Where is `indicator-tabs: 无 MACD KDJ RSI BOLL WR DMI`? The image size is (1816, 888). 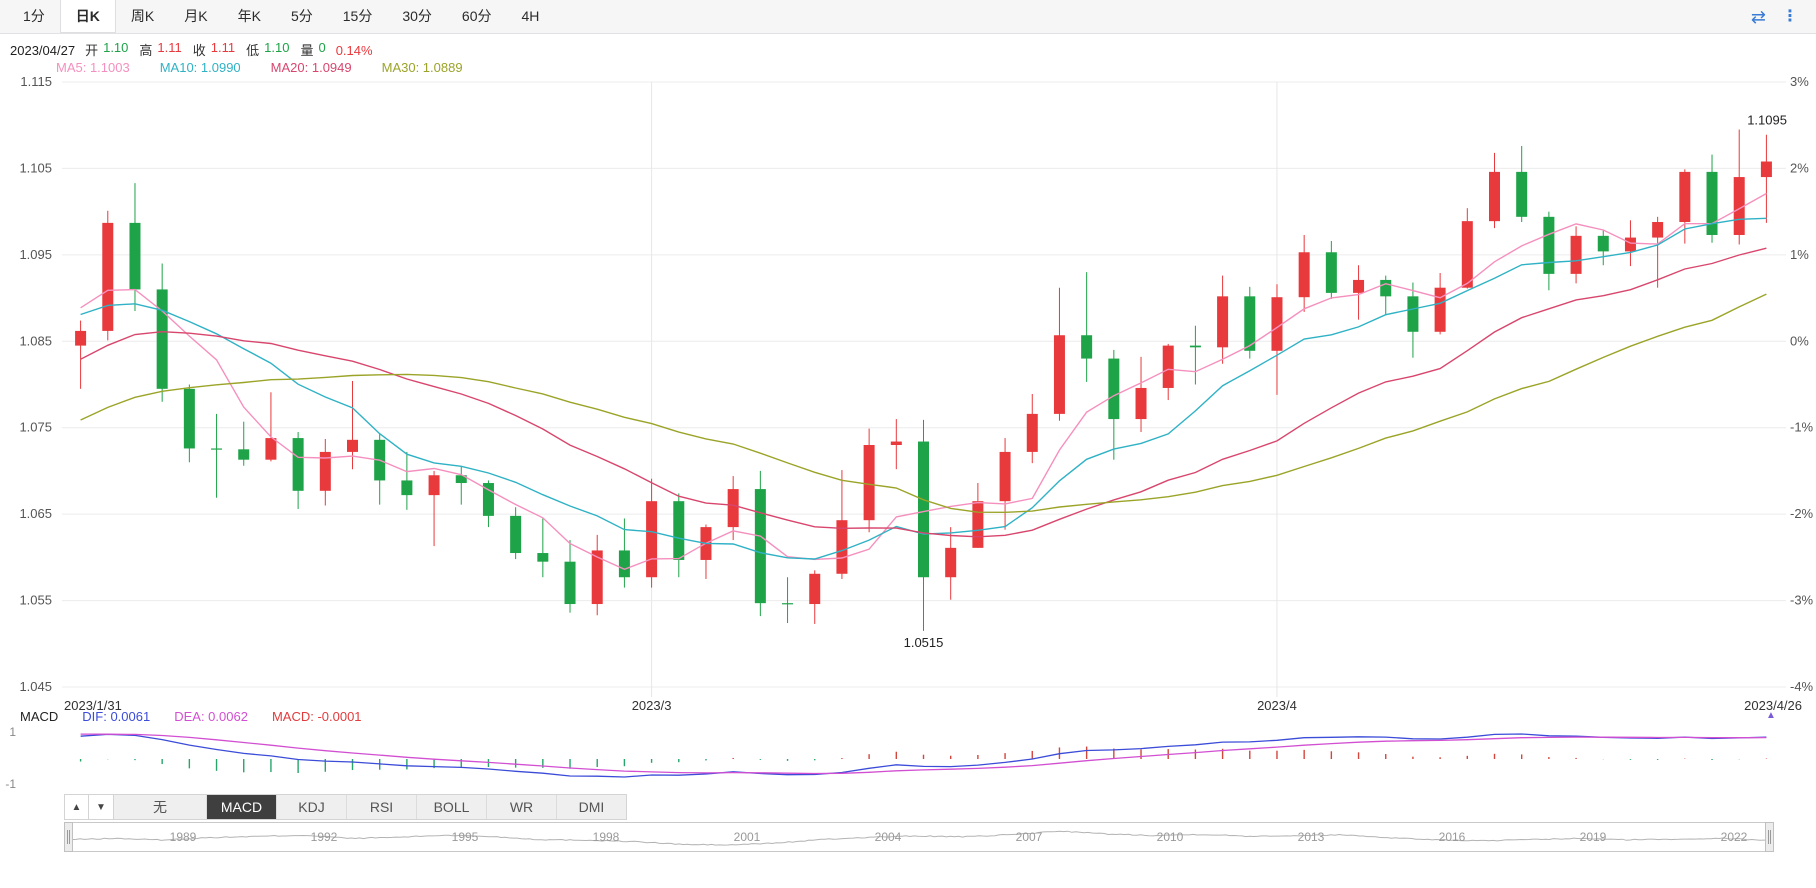 indicator-tabs: 无 MACD KDJ RSI BOLL WR DMI is located at coordinates (370, 807).